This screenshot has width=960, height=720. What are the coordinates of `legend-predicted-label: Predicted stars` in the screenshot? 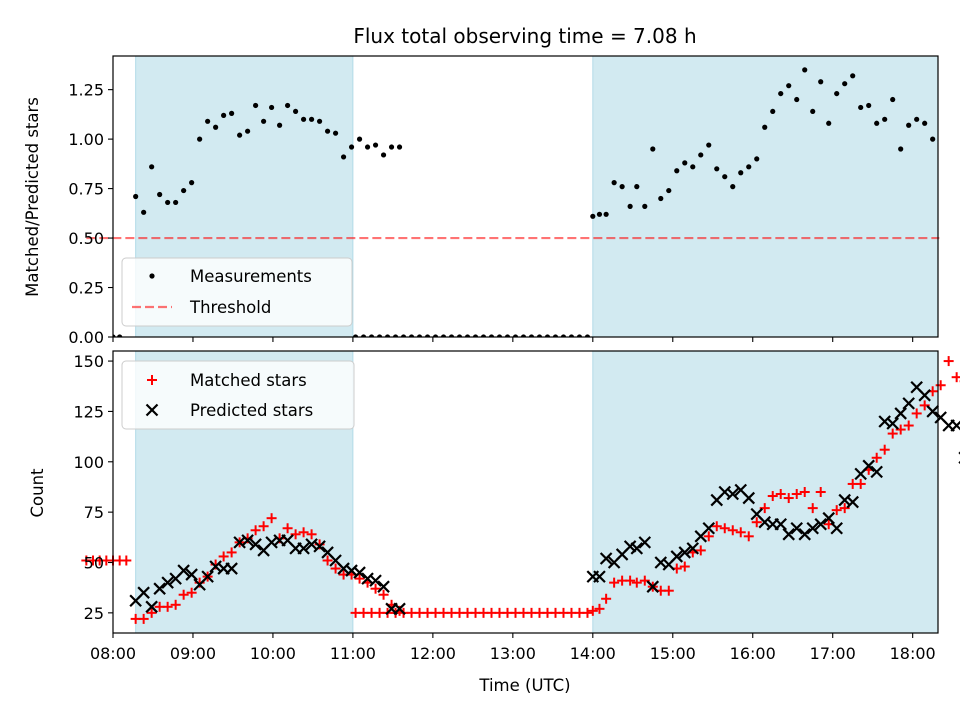 It's located at (251, 410).